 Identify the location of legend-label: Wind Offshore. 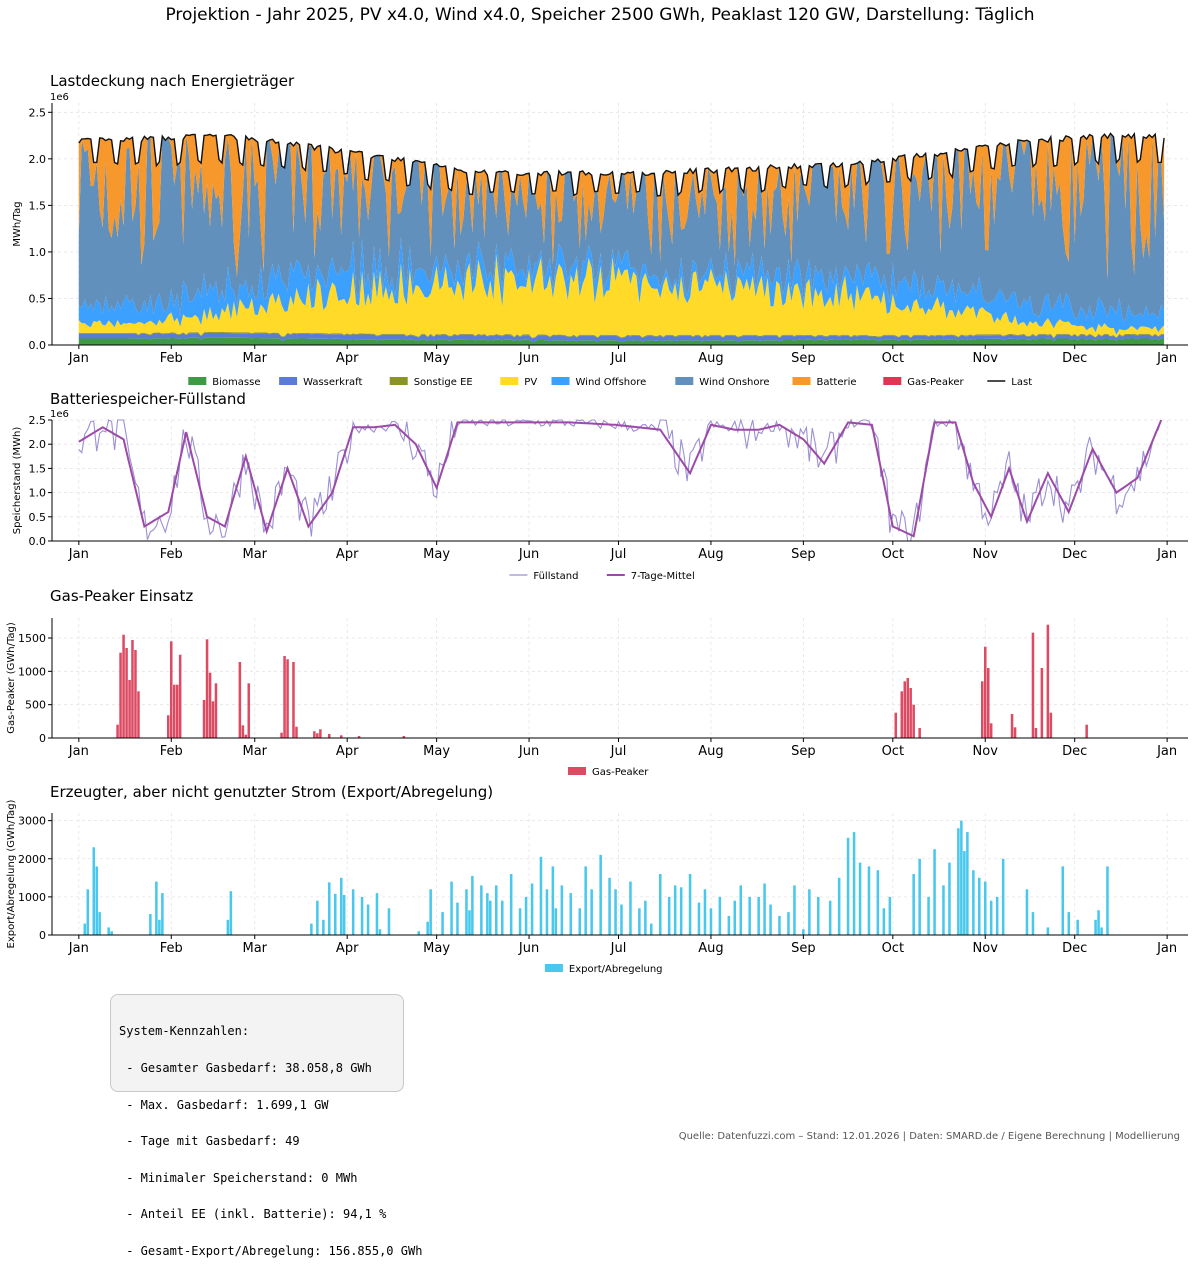
(611, 382).